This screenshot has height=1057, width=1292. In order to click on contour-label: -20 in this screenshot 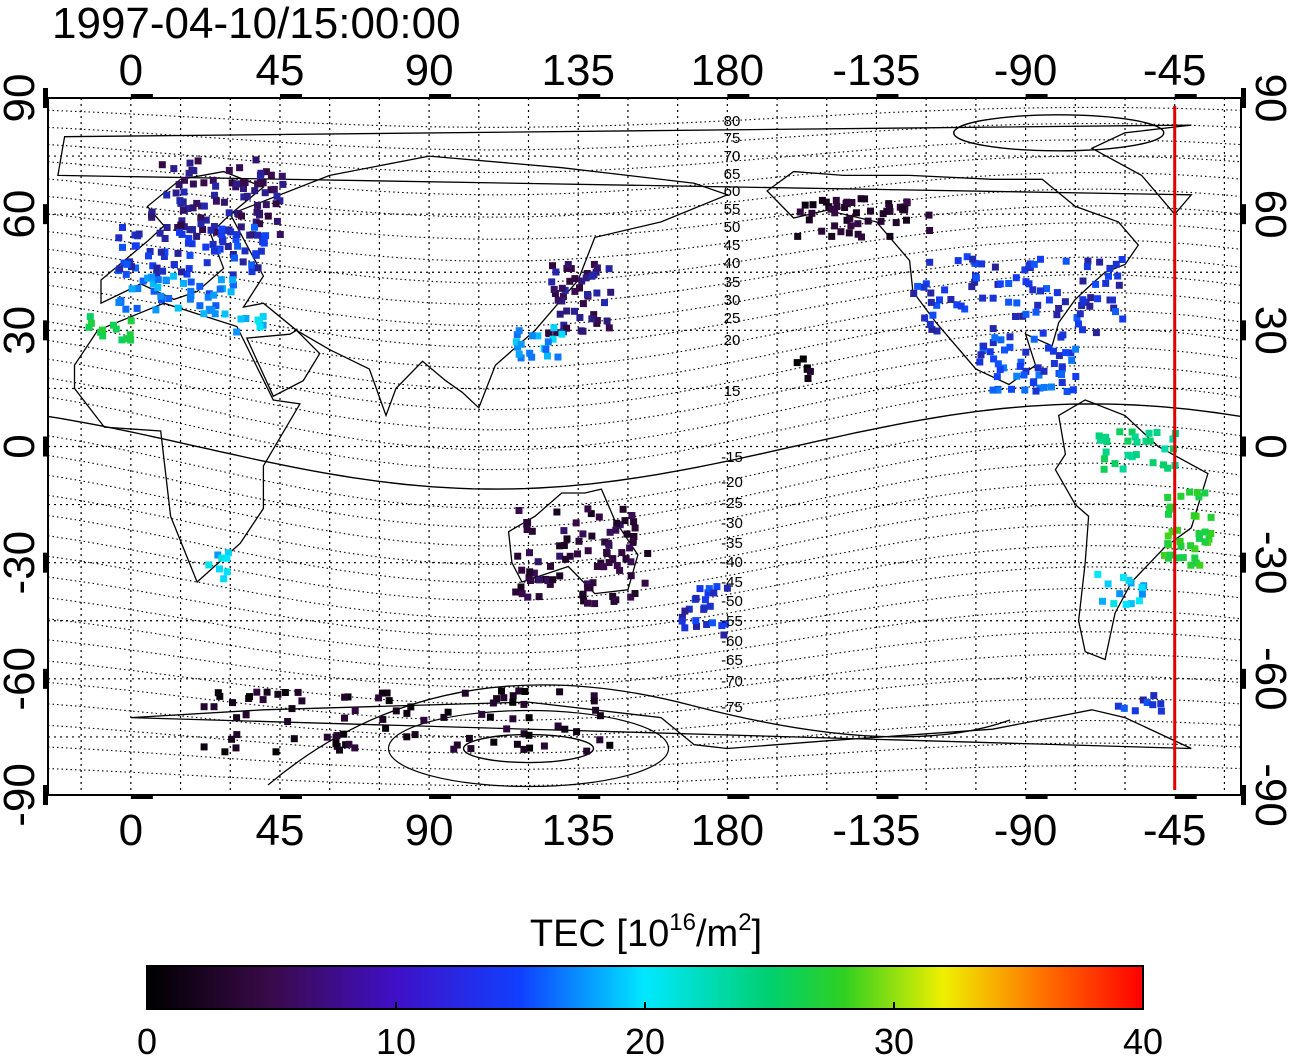, I will do `click(732, 482)`.